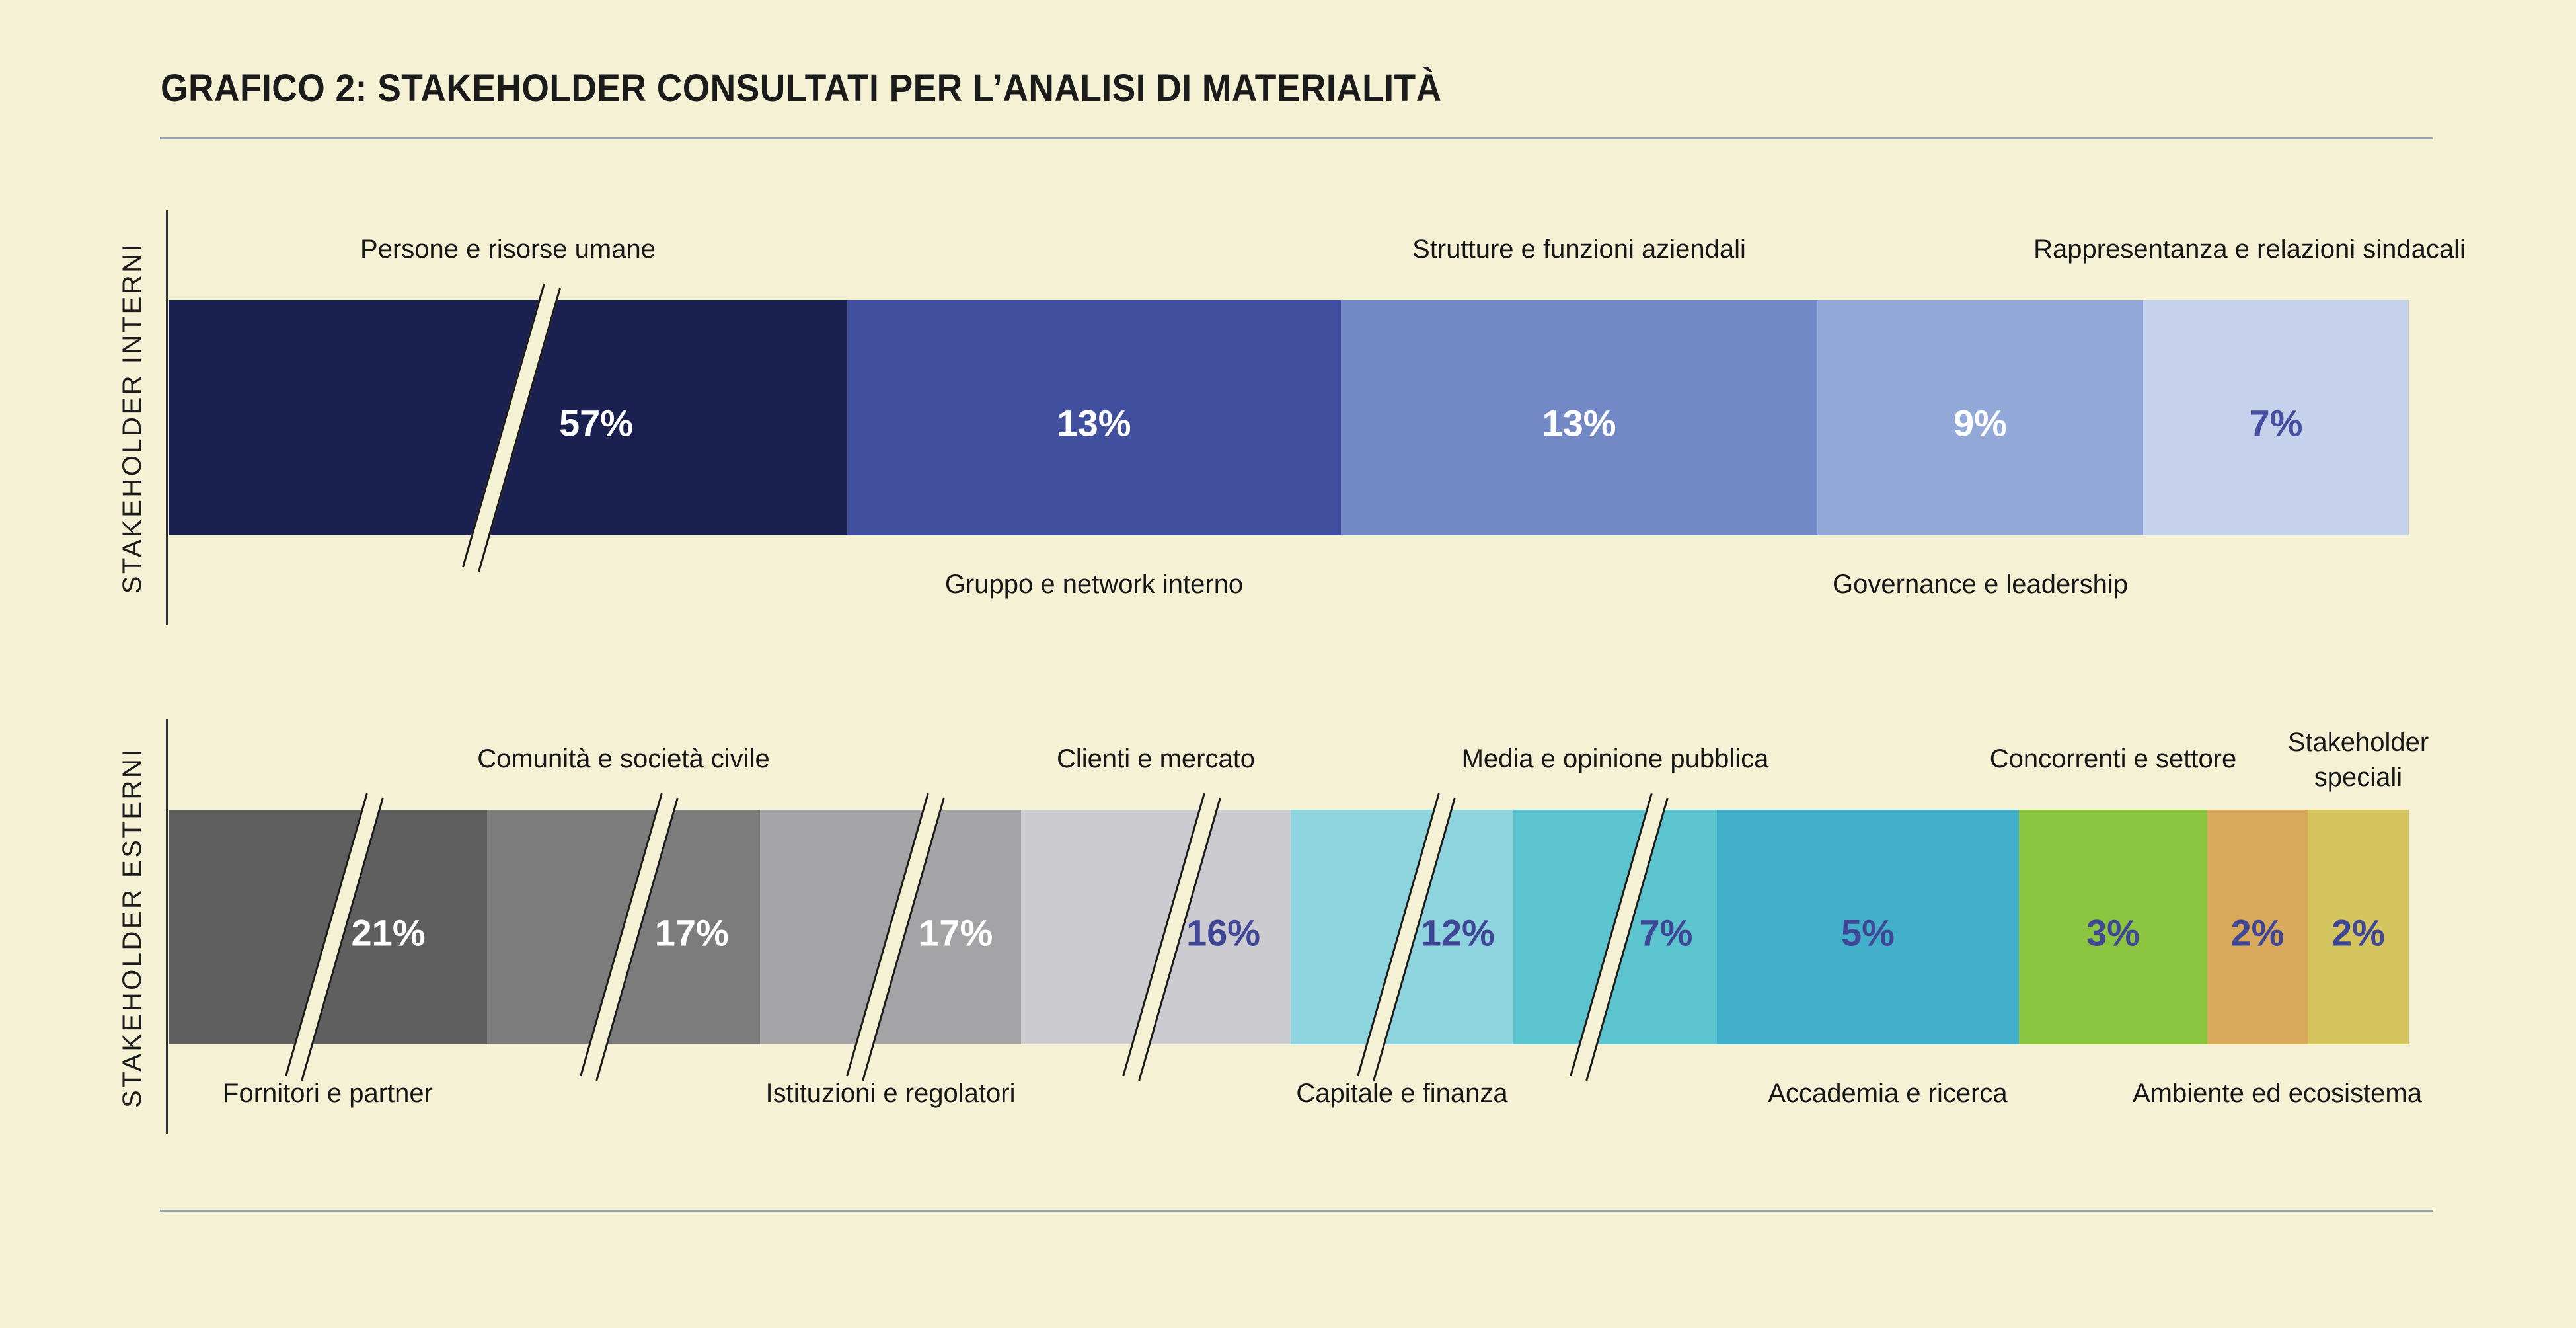  What do you see at coordinates (1297, 1211) in the screenshot?
I see `divider-line-bottom` at bounding box center [1297, 1211].